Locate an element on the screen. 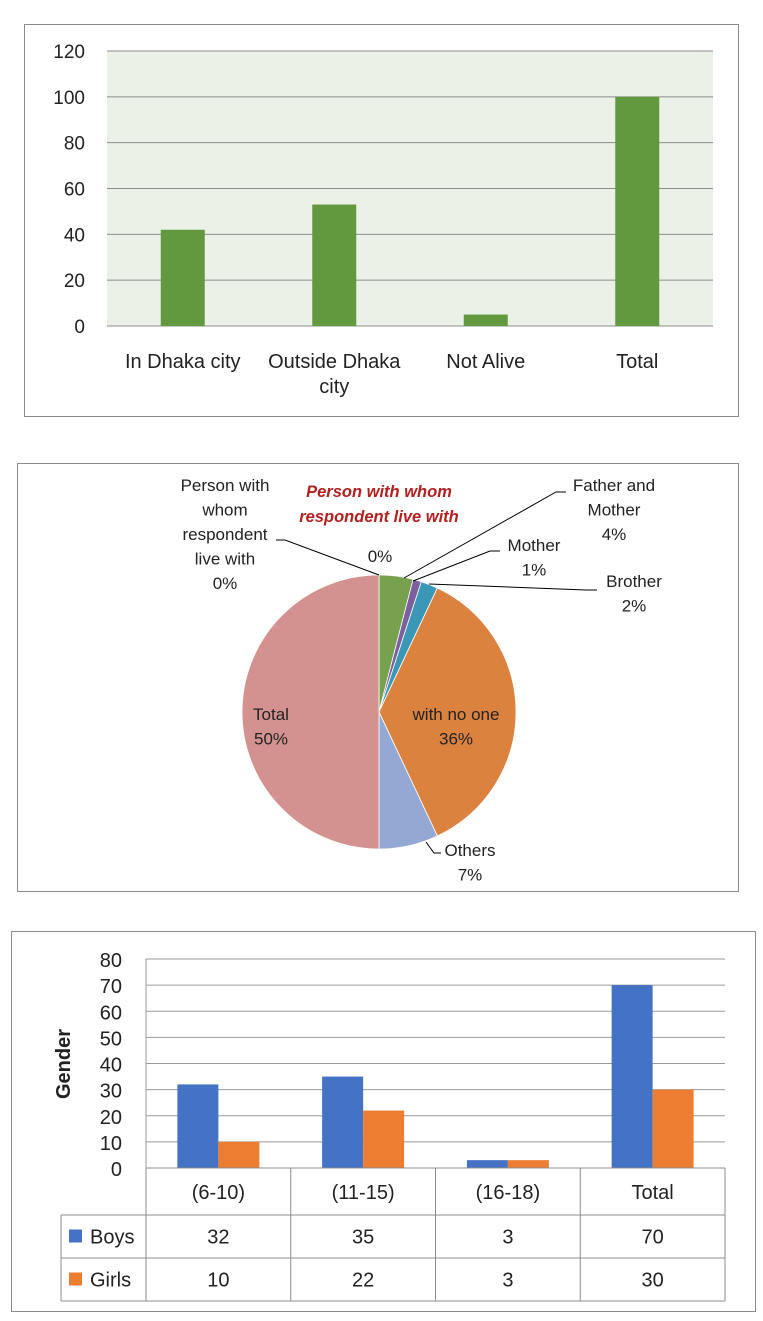 The height and width of the screenshot is (1321, 763). slice-label: 1% is located at coordinates (534, 570).